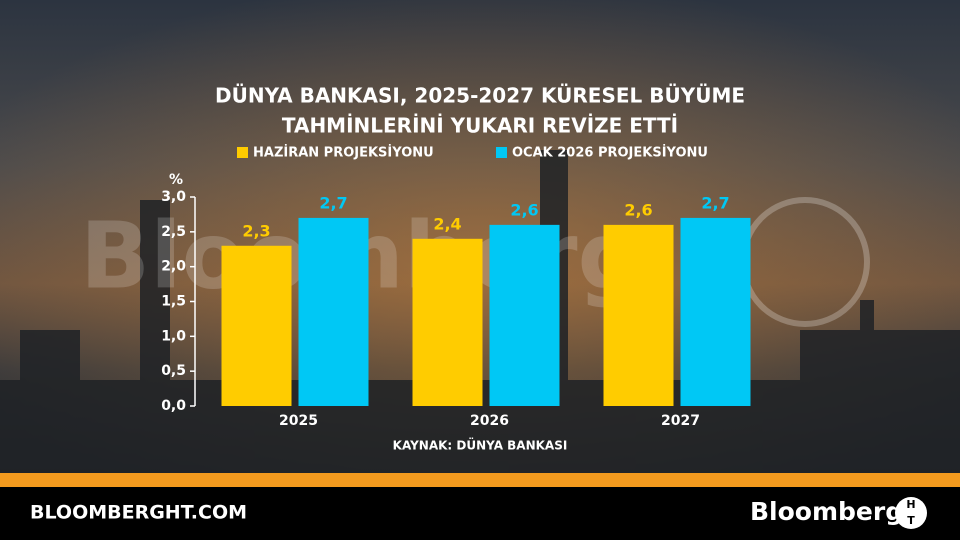 The height and width of the screenshot is (540, 960). What do you see at coordinates (911, 513) in the screenshot?
I see `footer-logo` at bounding box center [911, 513].